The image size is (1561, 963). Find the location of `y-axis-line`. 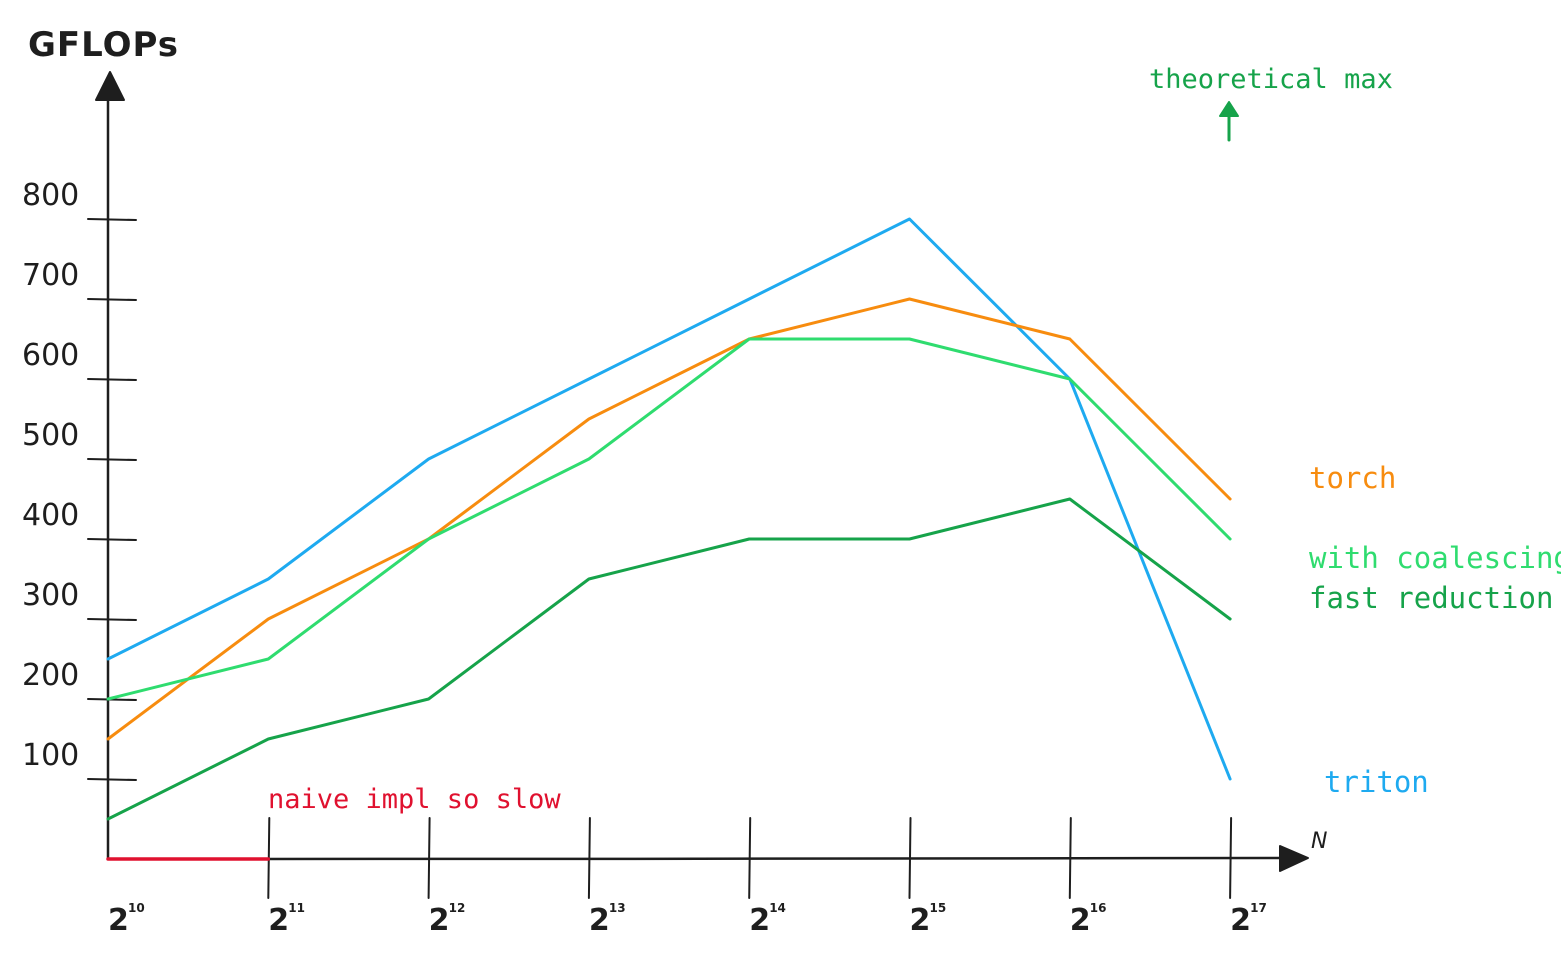

y-axis-line is located at coordinates (108, 473).